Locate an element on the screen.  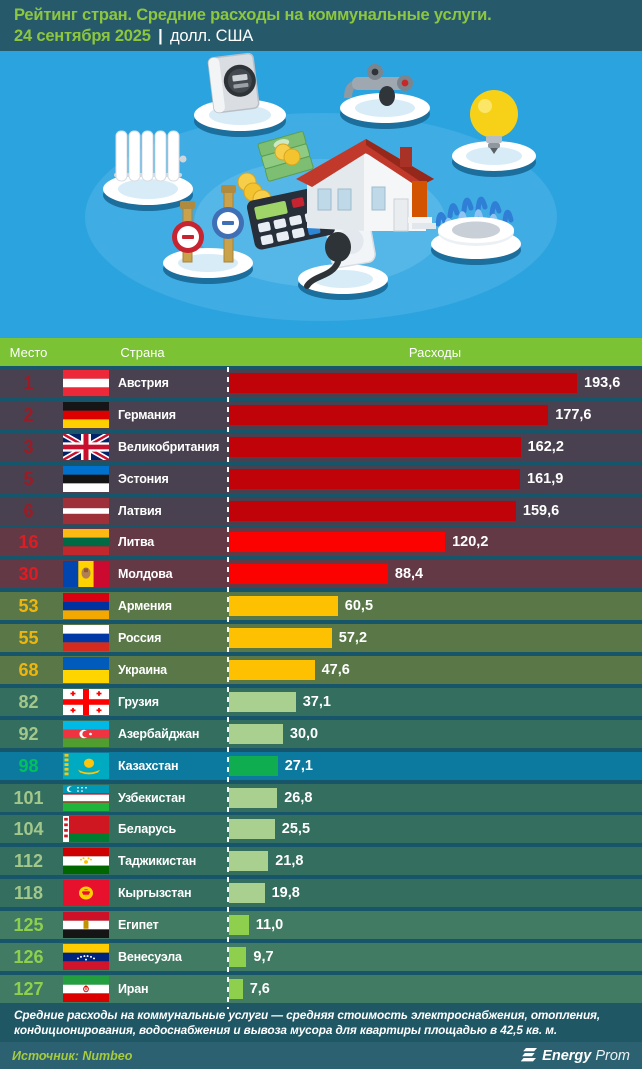
brand-logo: Energy Prom is located at coordinates (575, 1056).